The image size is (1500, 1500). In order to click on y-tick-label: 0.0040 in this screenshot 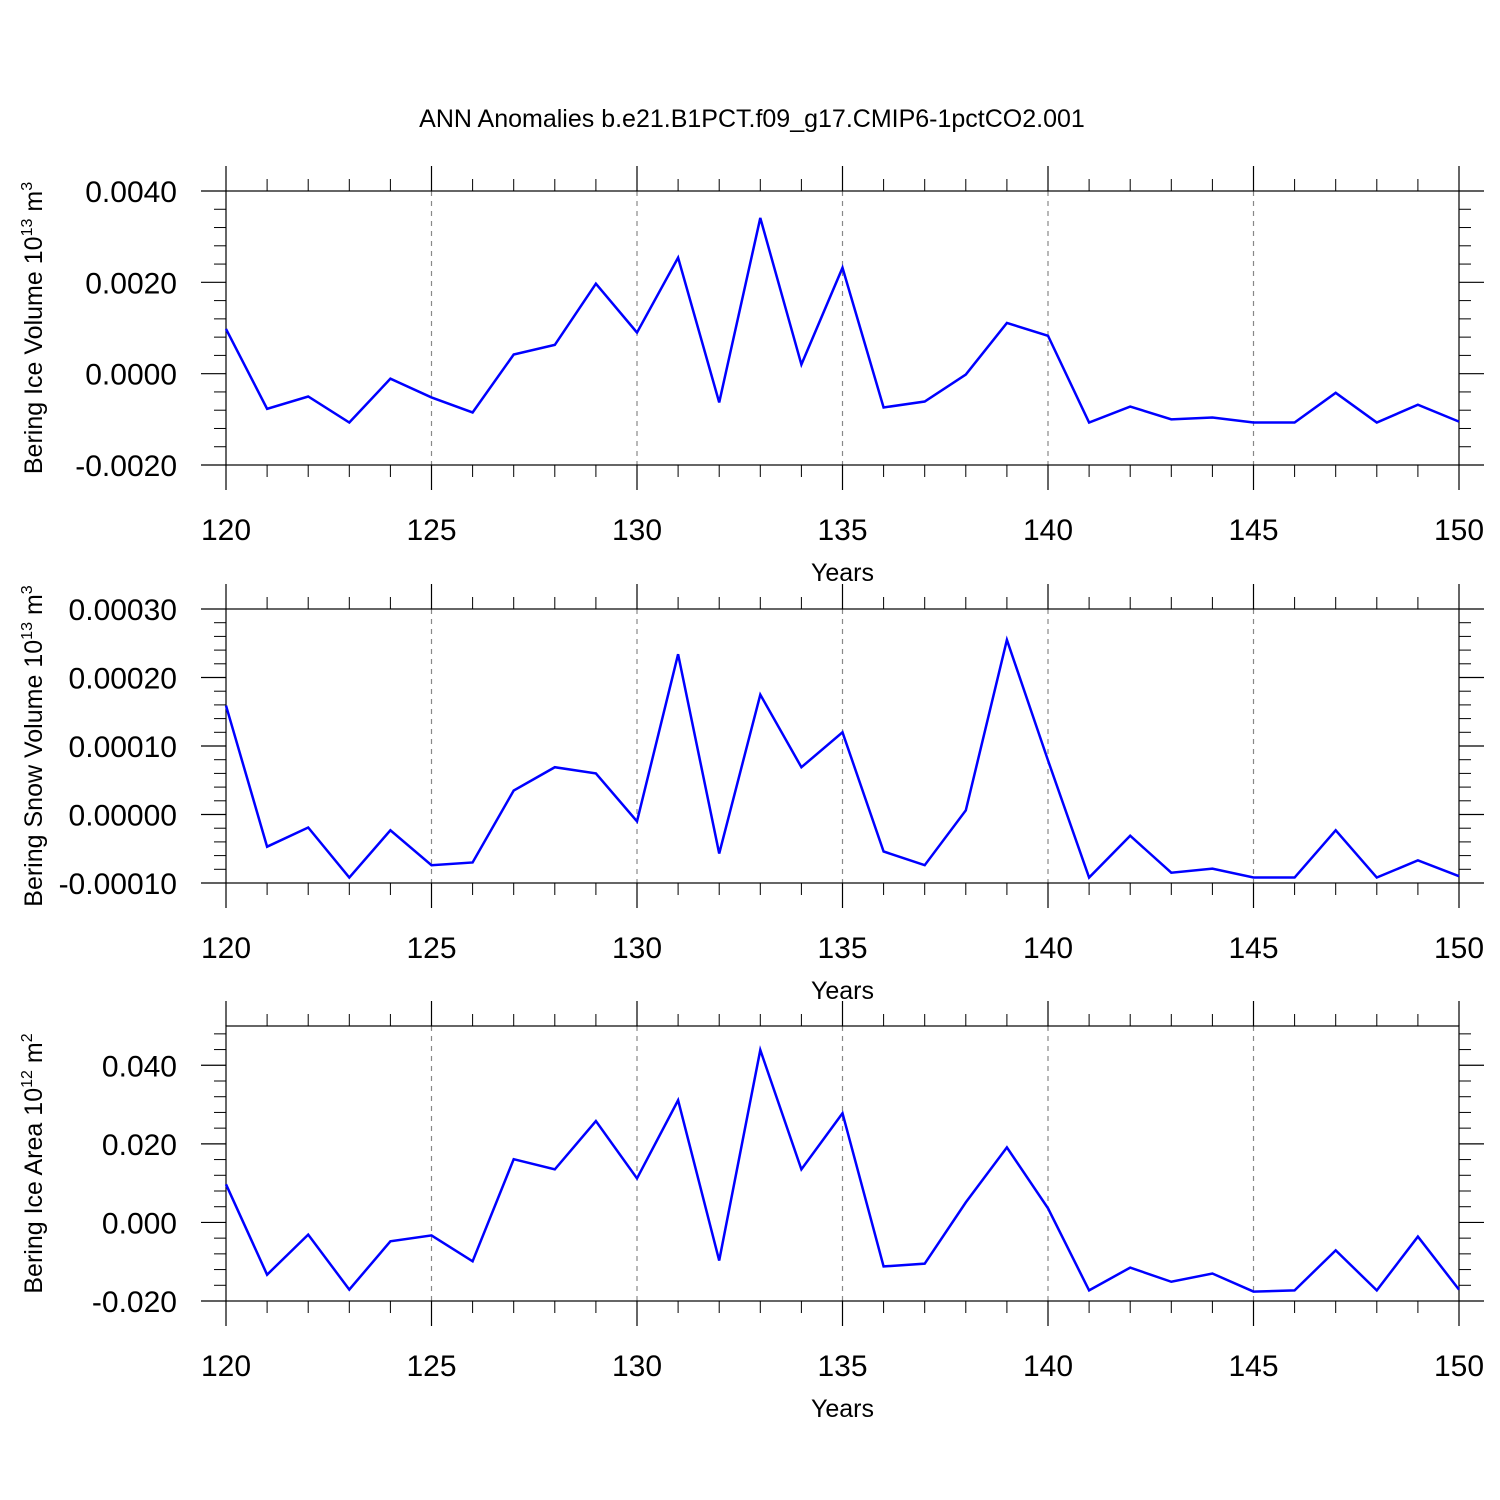, I will do `click(131, 192)`.